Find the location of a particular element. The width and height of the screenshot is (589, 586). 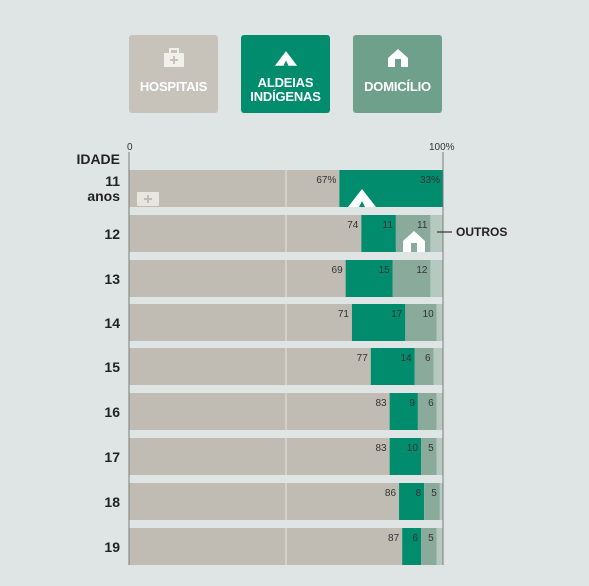

data-label-3-0: 71 is located at coordinates (344, 314).